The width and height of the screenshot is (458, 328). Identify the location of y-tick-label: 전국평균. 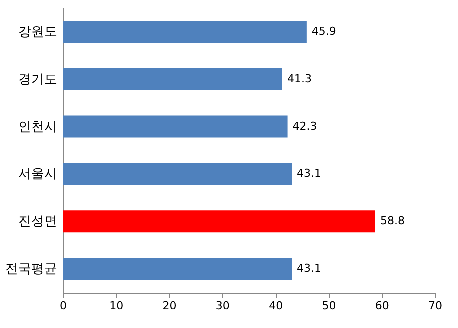
(32, 270).